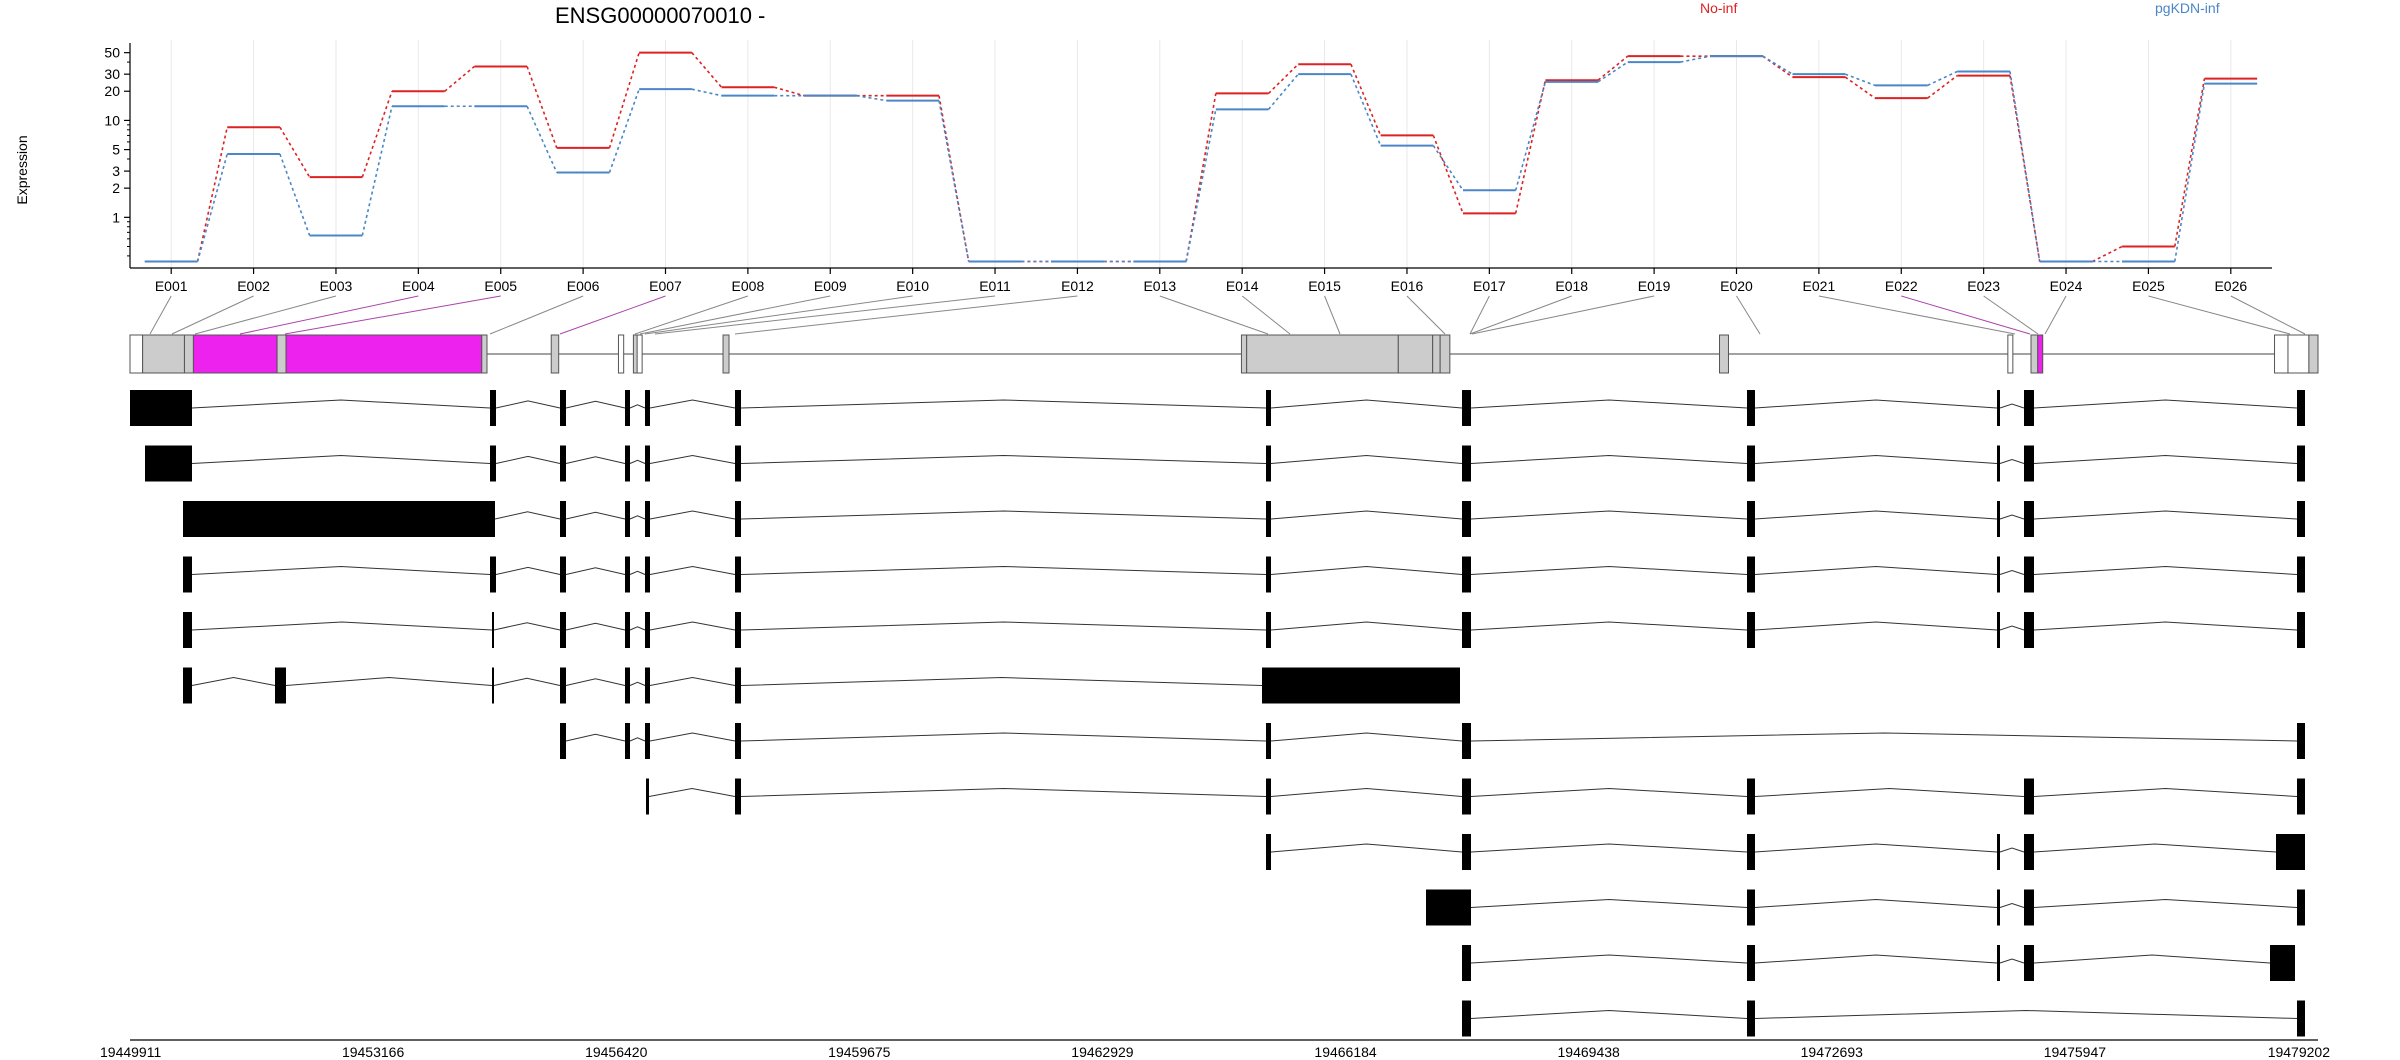  What do you see at coordinates (1589, 1052) in the screenshot?
I see `coord-tick-label: 19469438` at bounding box center [1589, 1052].